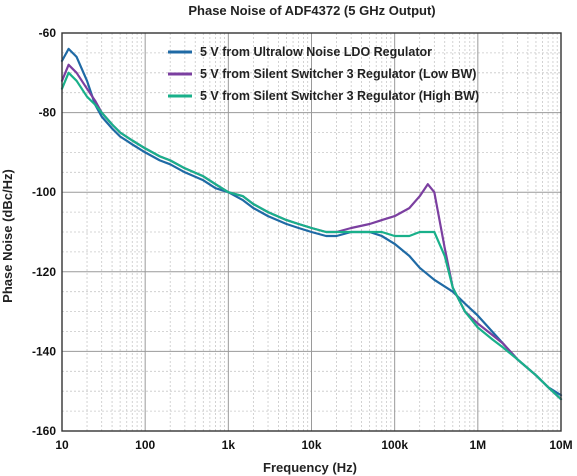 This screenshot has height=476, width=577. I want to click on x-tick-label: 100k, so click(394, 445).